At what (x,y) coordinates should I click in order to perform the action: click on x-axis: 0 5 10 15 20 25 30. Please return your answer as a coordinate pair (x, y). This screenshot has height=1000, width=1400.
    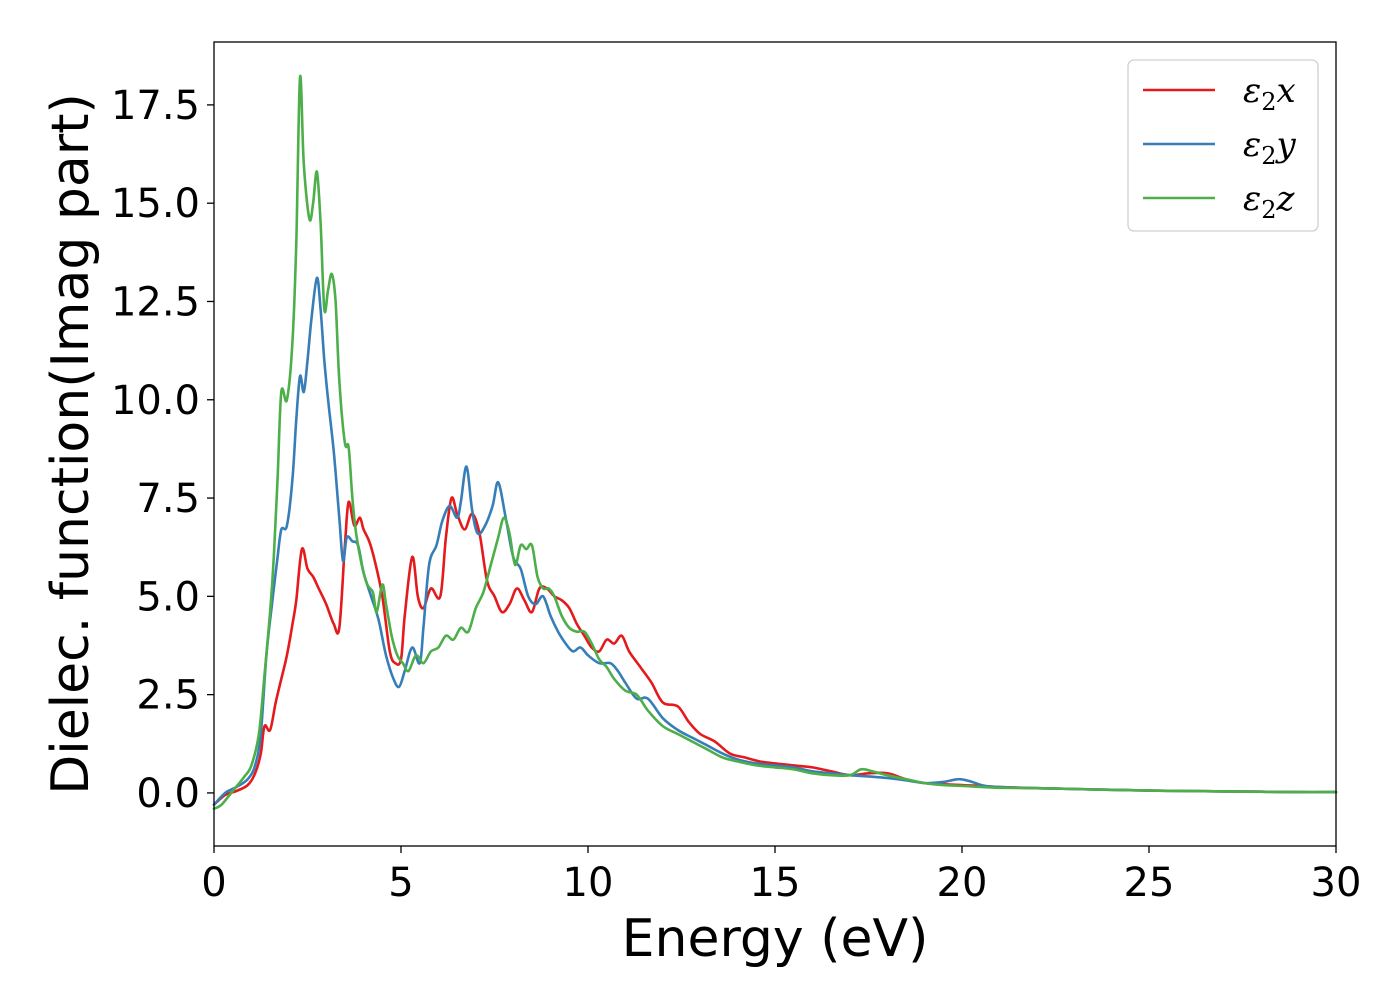
    Looking at the image, I should click on (781, 876).